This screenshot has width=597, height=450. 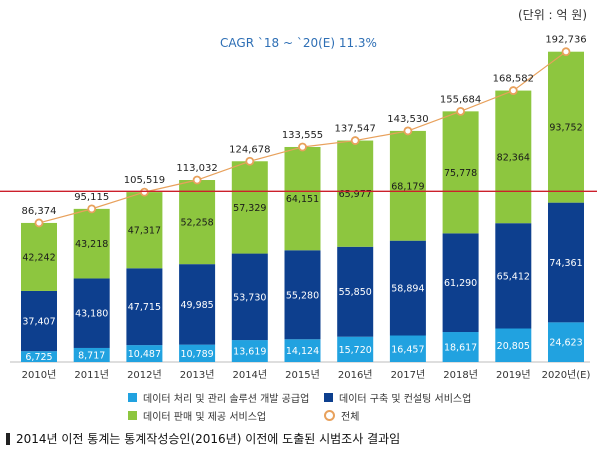 I want to click on data-label-0-7: 16,457, so click(x=407, y=349).